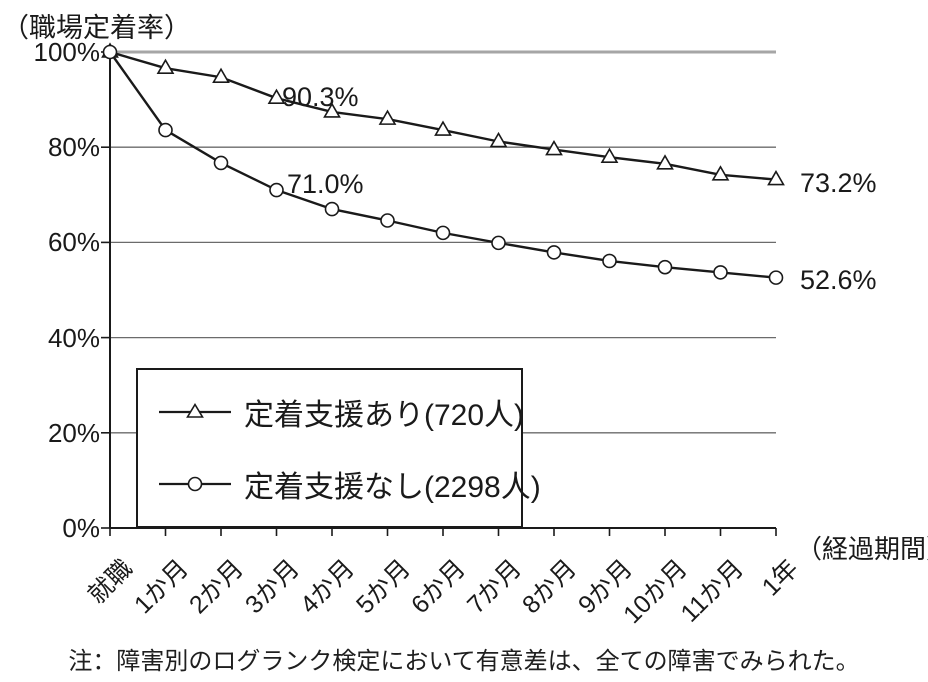 This screenshot has height=682, width=928. I want to click on legend: 定着支援あり(720人) 定着支援なし(2298人), so click(338, 448).